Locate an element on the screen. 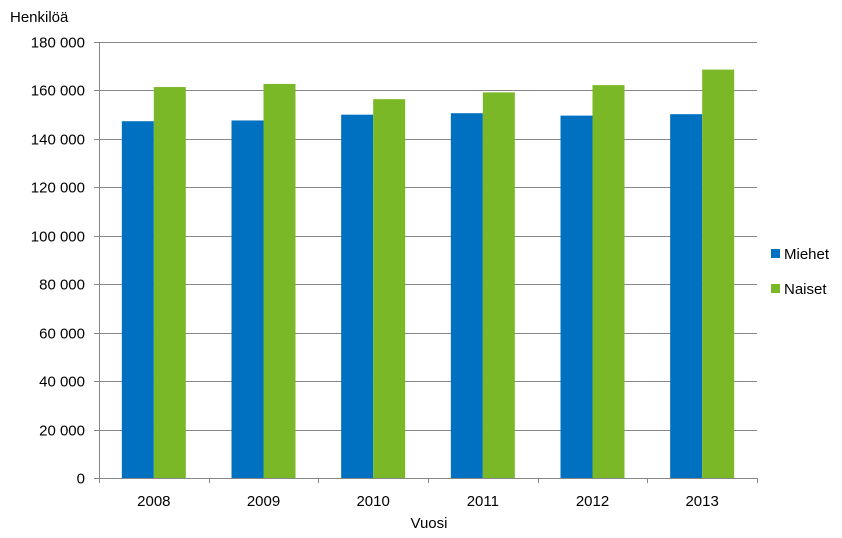 This screenshot has width=842, height=538. x-tick-label: 2008 is located at coordinates (153, 501).